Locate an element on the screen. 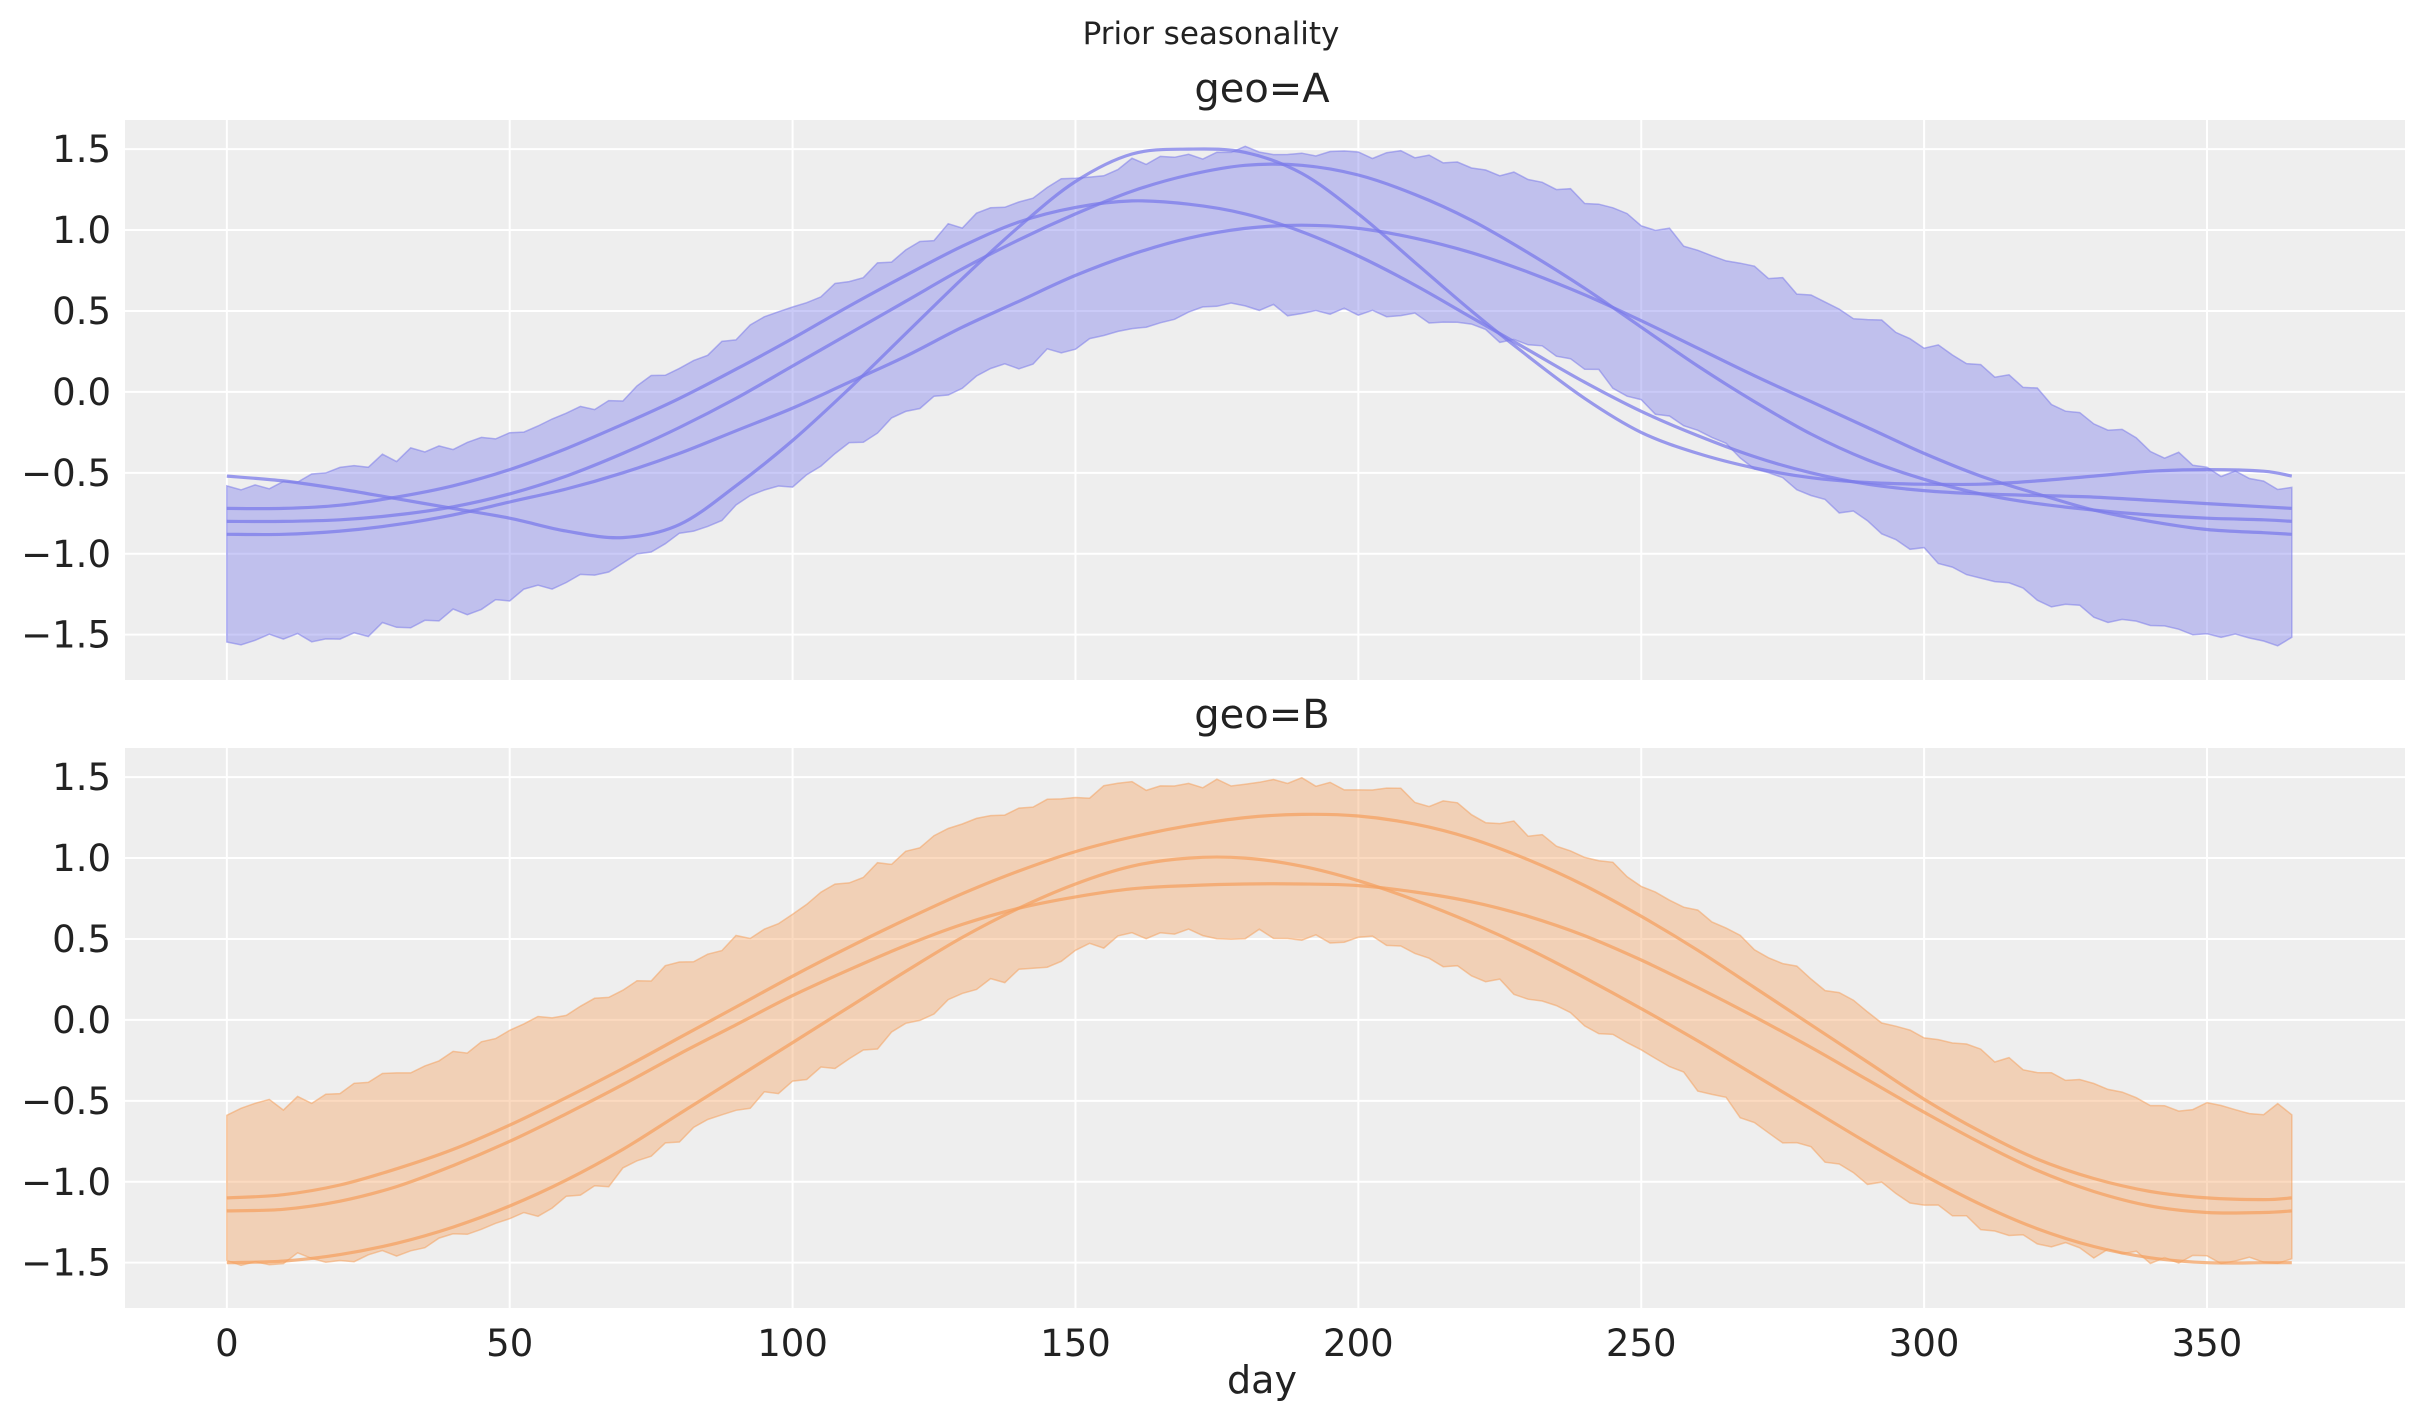 The height and width of the screenshot is (1423, 2423). panel-title-geo-a: geo=A is located at coordinates (1262, 89).